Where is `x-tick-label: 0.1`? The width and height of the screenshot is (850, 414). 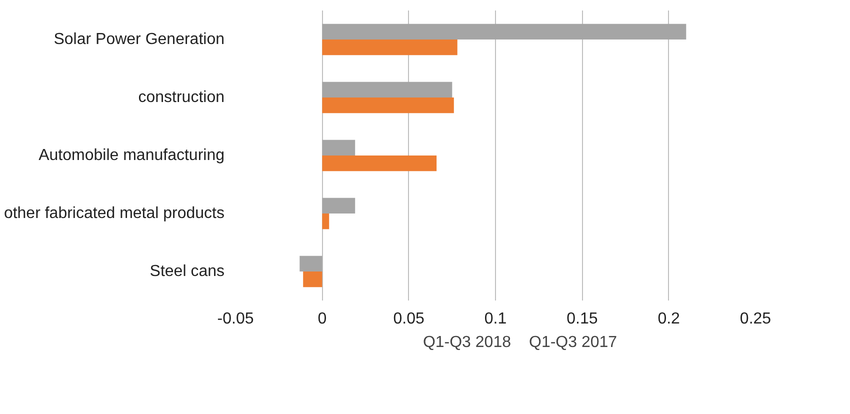 x-tick-label: 0.1 is located at coordinates (495, 319).